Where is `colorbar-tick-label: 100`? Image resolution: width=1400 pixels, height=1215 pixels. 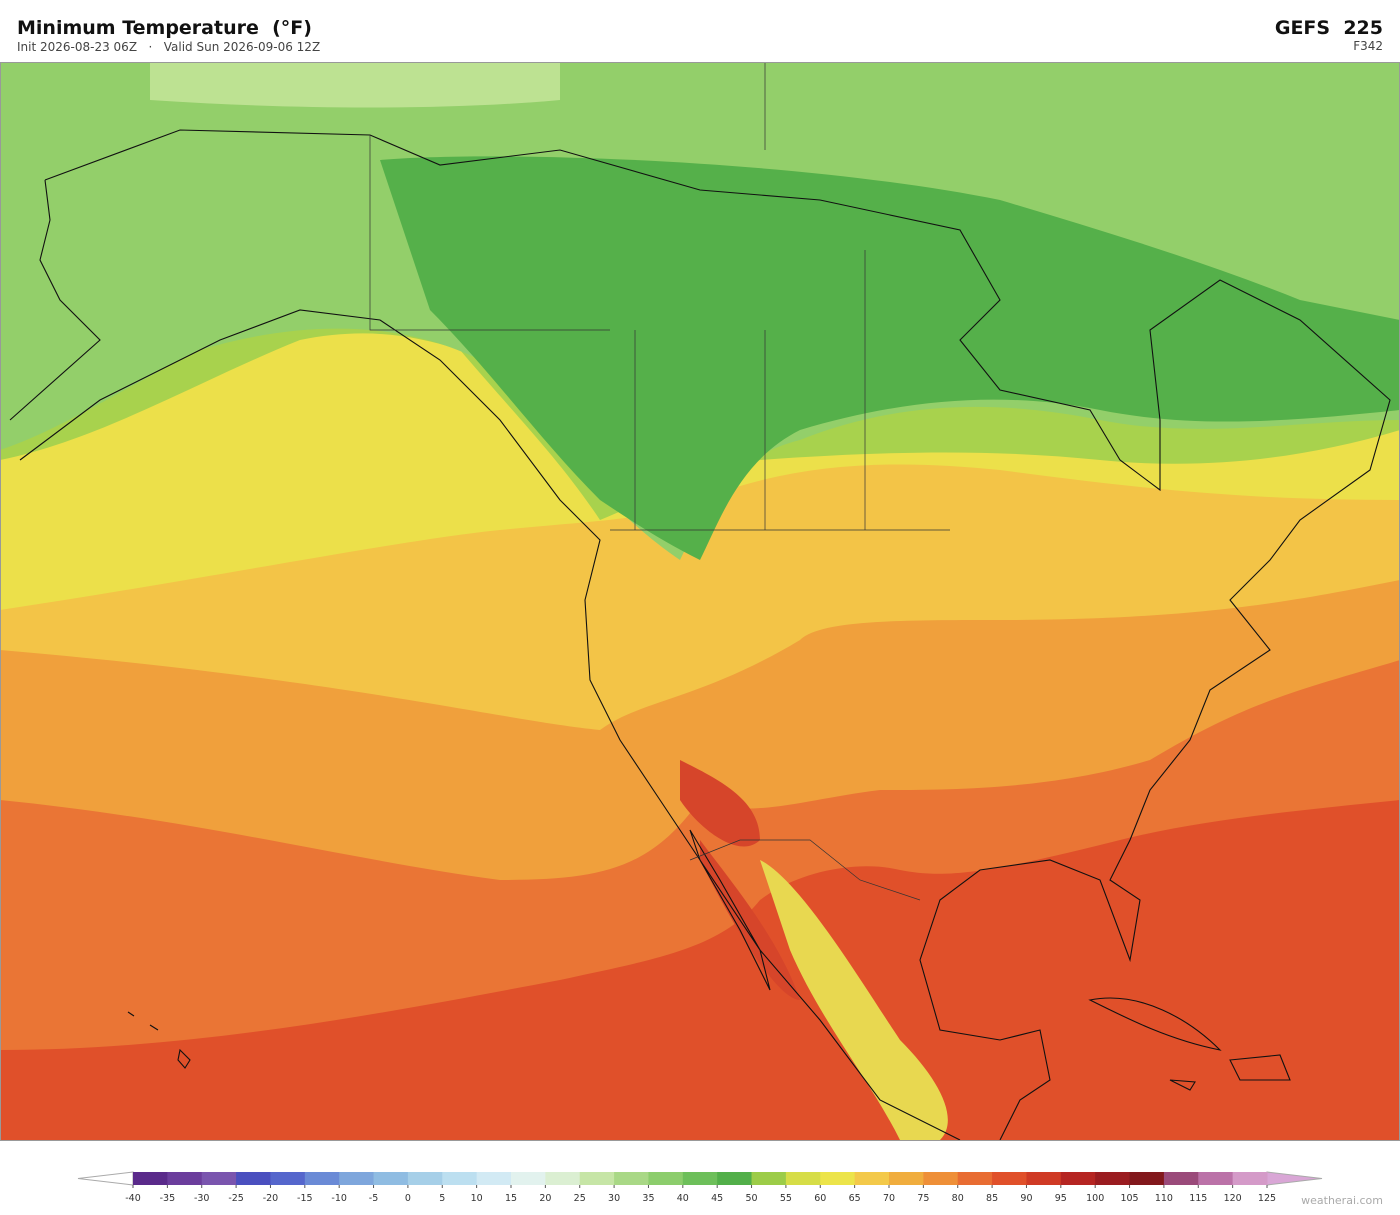 colorbar-tick-label: 100 is located at coordinates (1095, 1198).